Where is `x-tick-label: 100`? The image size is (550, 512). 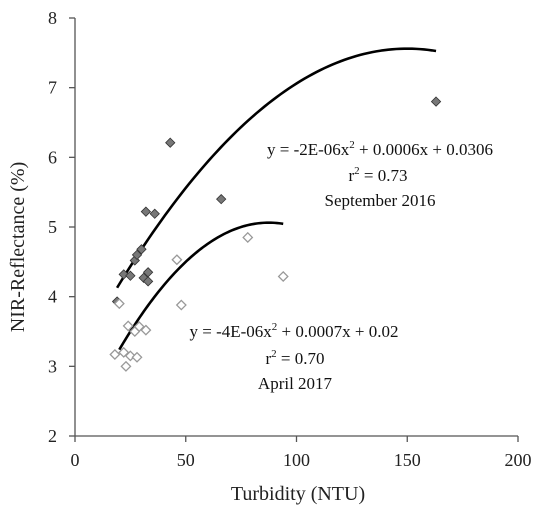 x-tick-label: 100 is located at coordinates (296, 460).